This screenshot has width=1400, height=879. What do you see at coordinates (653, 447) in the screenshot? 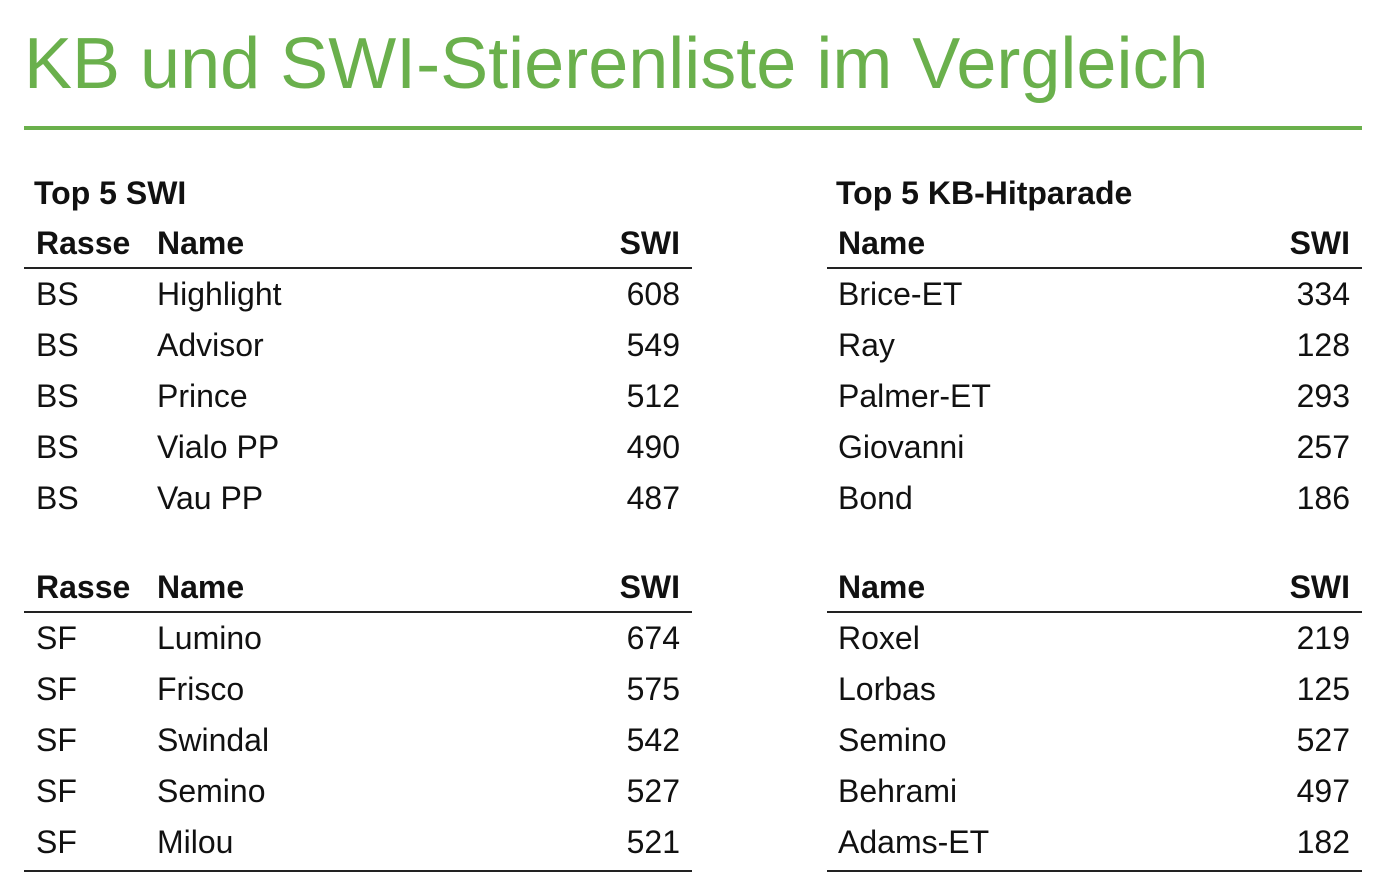
I see `table-cell: 490` at bounding box center [653, 447].